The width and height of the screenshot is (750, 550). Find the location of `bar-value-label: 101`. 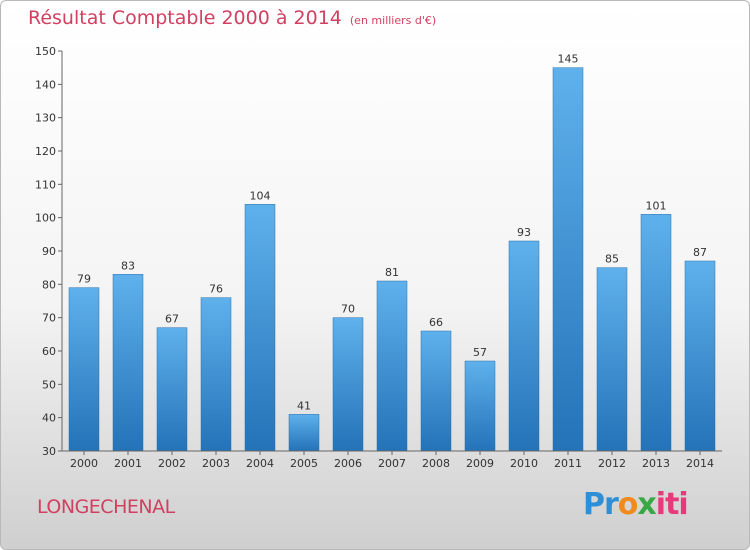

bar-value-label: 101 is located at coordinates (656, 205).